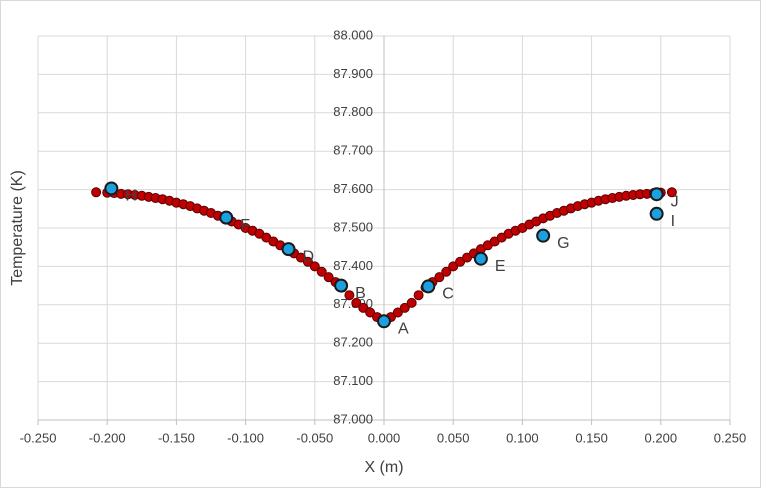  I want to click on y-tick-label: 87.600, so click(353, 188).